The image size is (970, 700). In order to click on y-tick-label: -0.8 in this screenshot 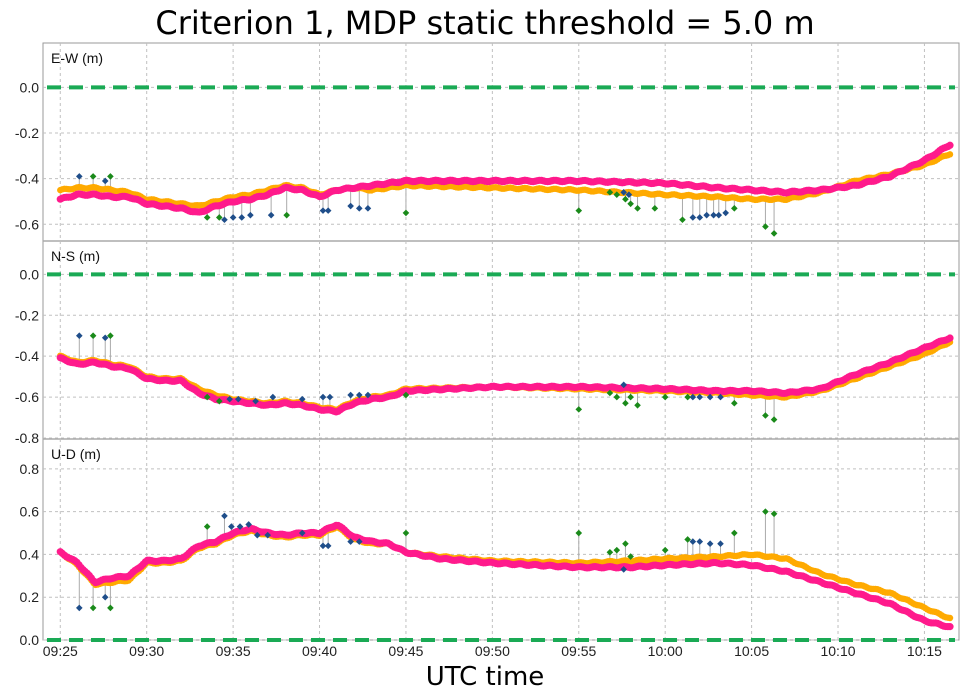, I will do `click(27, 438)`.